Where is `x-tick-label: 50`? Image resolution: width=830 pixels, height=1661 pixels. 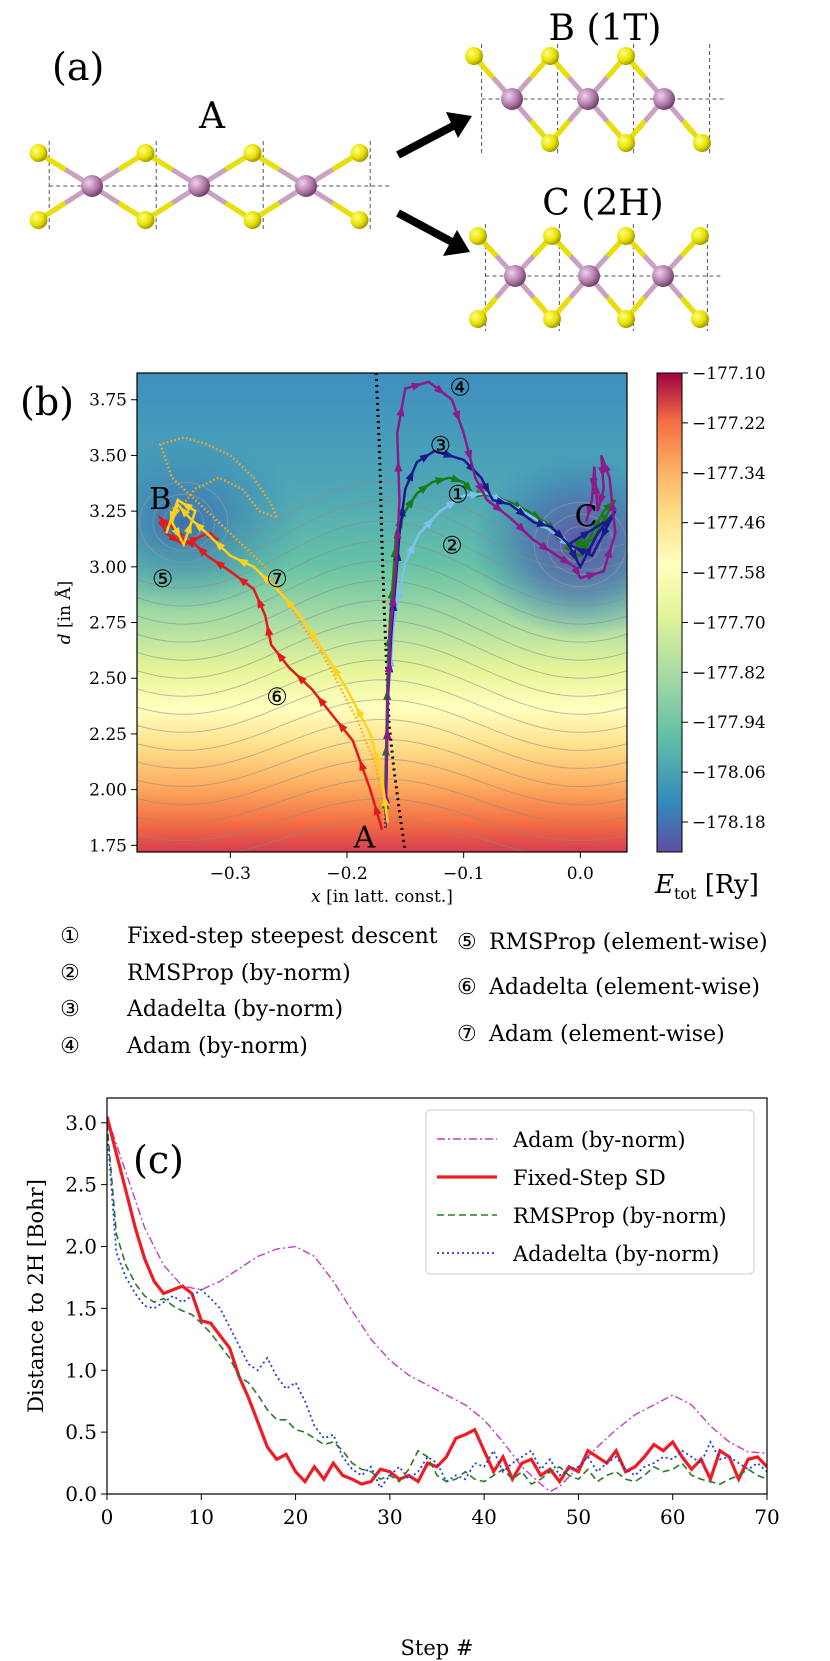
x-tick-label: 50 is located at coordinates (578, 1517).